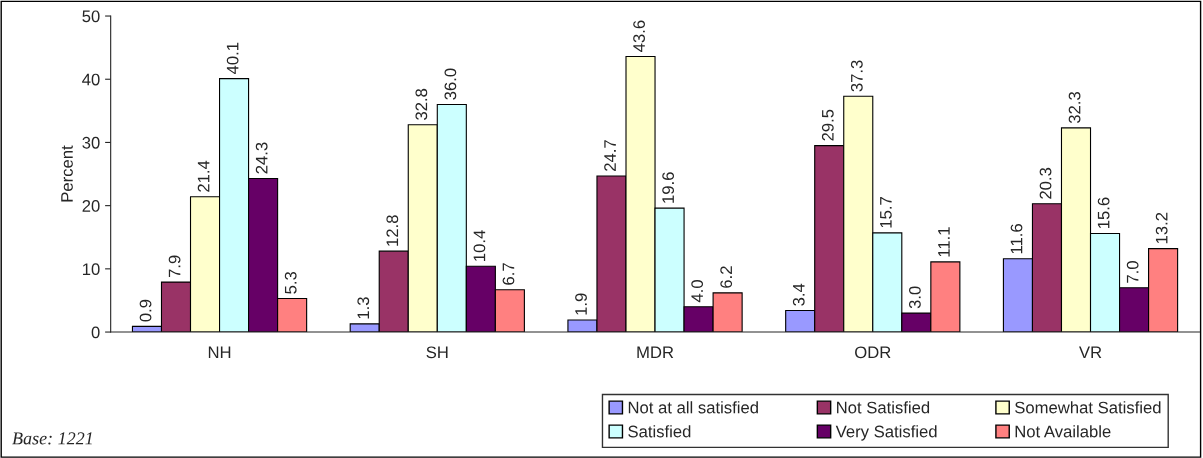 Image resolution: width=1203 pixels, height=458 pixels. I want to click on data-label: 43.6, so click(639, 36).